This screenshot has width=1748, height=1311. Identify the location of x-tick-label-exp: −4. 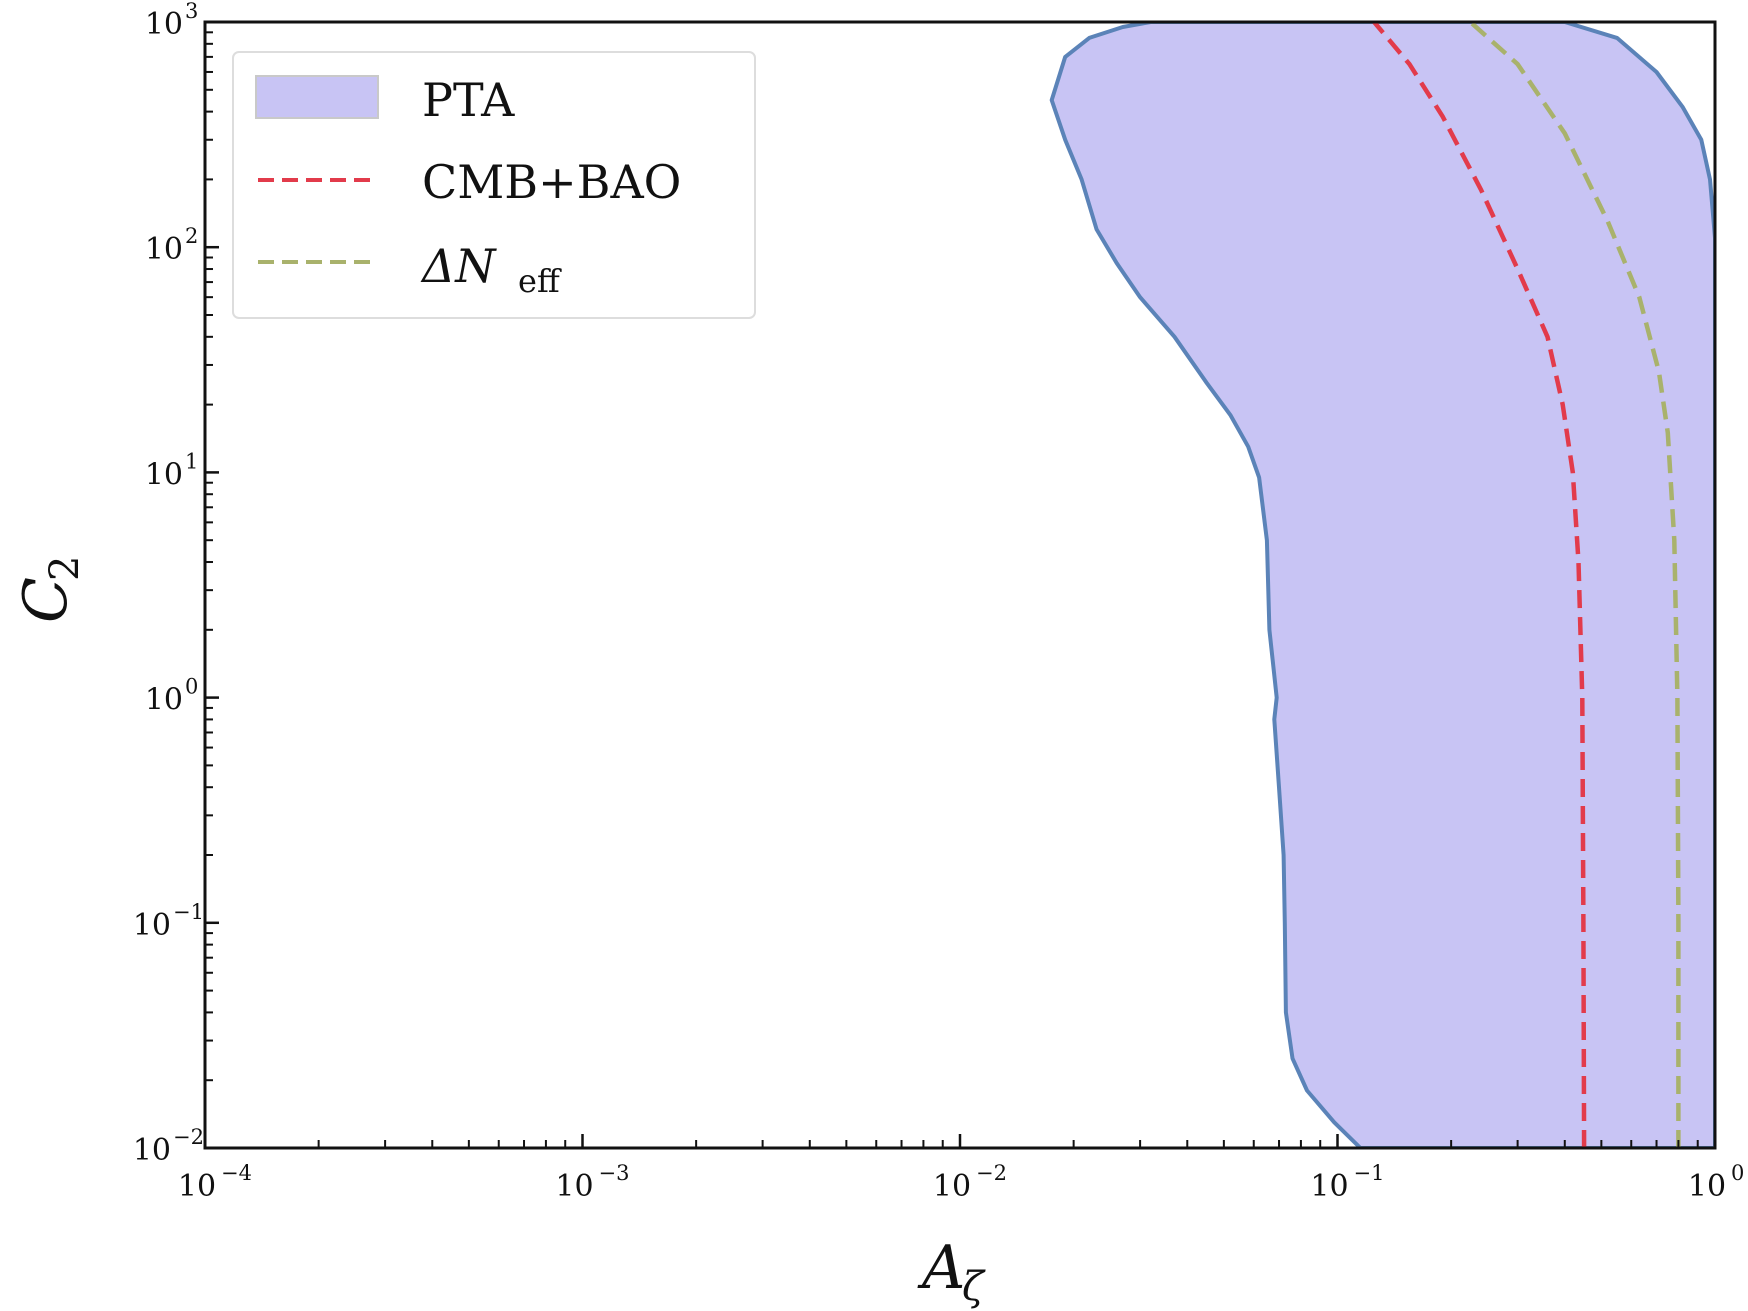
(236, 1173).